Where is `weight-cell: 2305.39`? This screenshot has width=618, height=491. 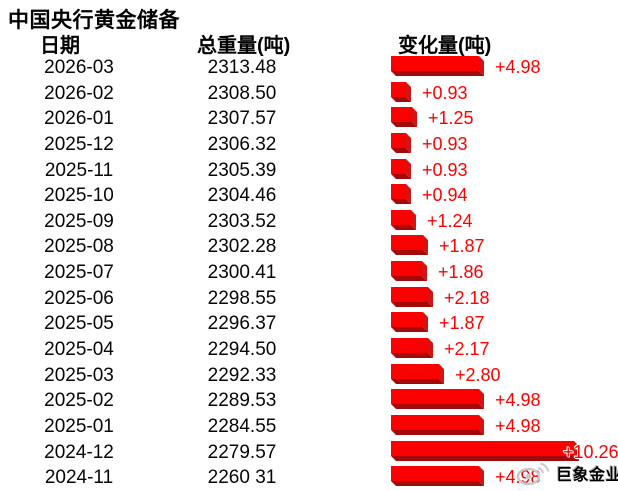 weight-cell: 2305.39 is located at coordinates (242, 170).